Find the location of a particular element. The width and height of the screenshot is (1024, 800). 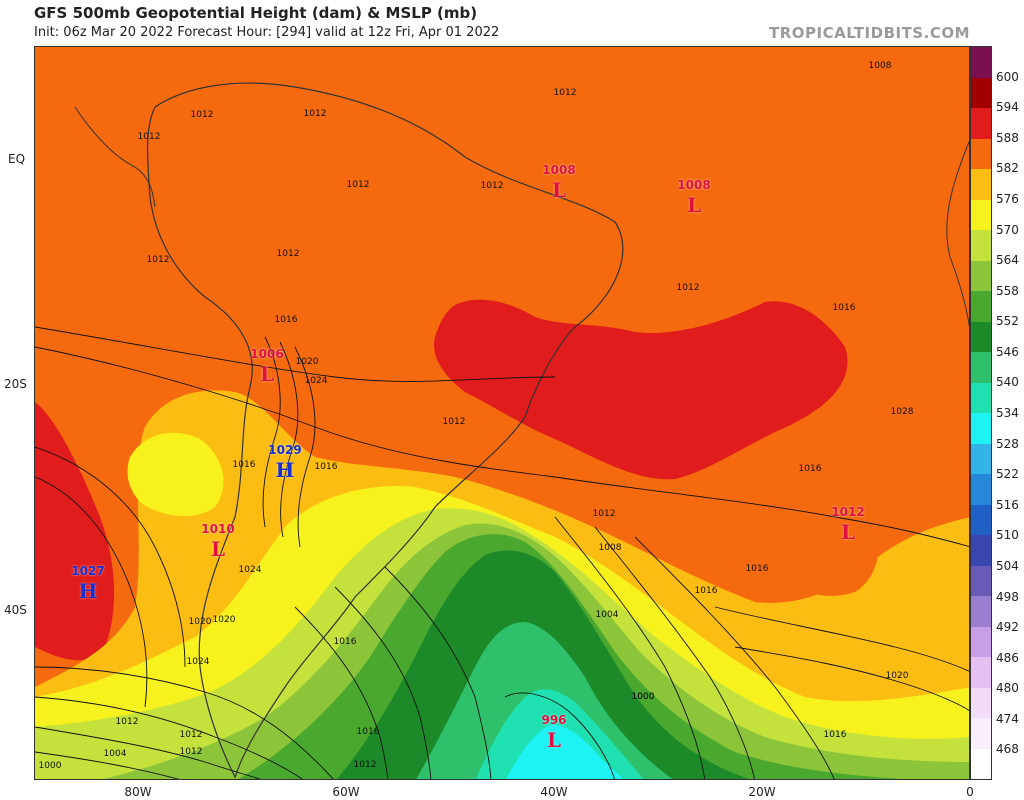

colorbar-label: 492 is located at coordinates (1007, 627).